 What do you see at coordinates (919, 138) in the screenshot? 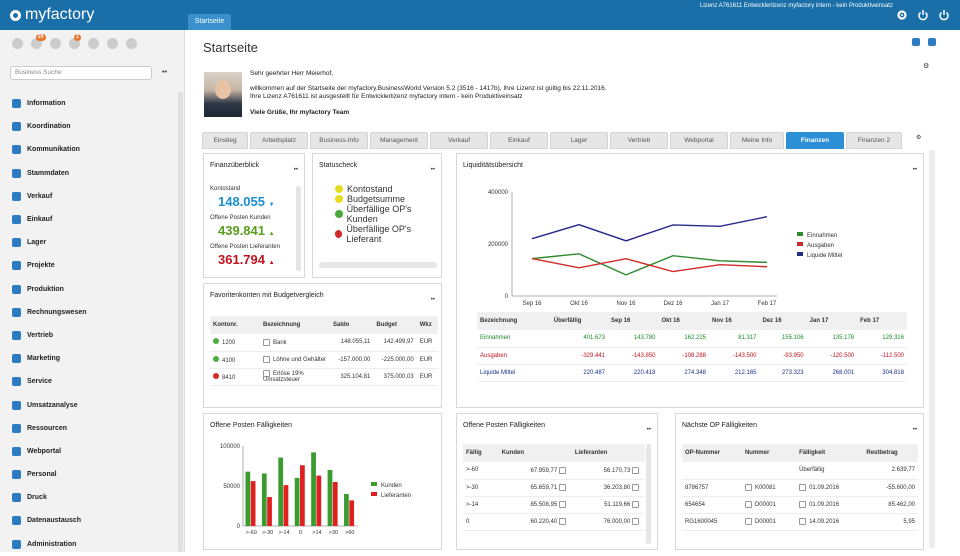
I see `tab-options-icon: ⚙` at bounding box center [919, 138].